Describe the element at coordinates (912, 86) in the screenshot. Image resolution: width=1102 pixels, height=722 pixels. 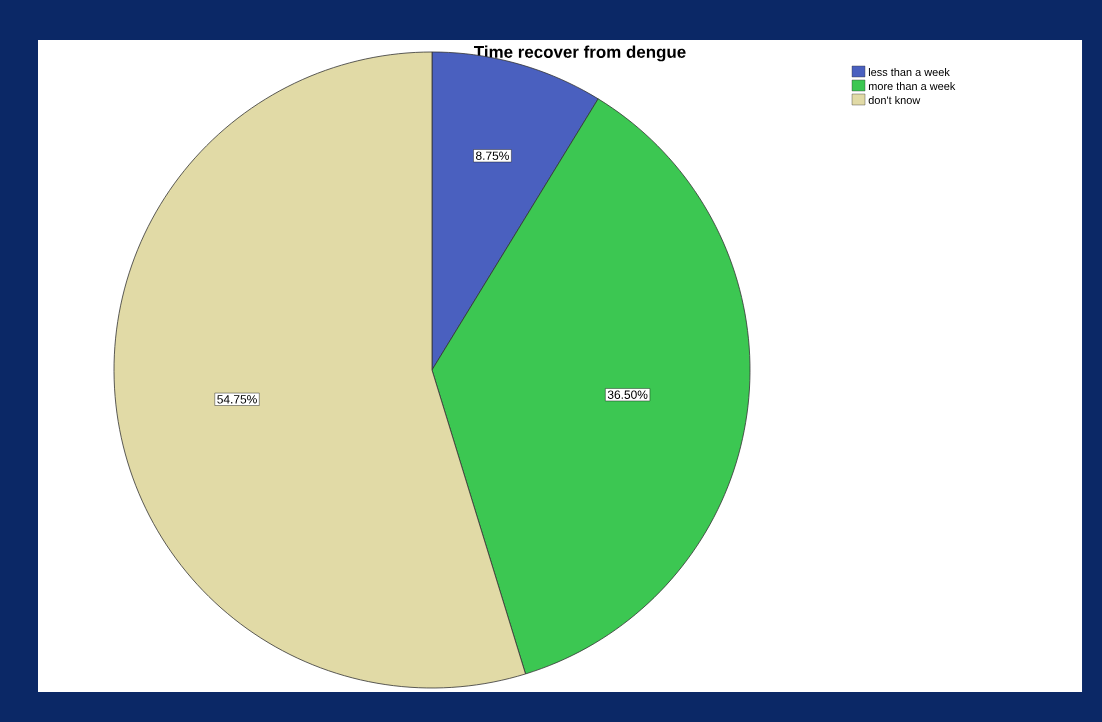
I see `legend-label: more than a week` at that location.